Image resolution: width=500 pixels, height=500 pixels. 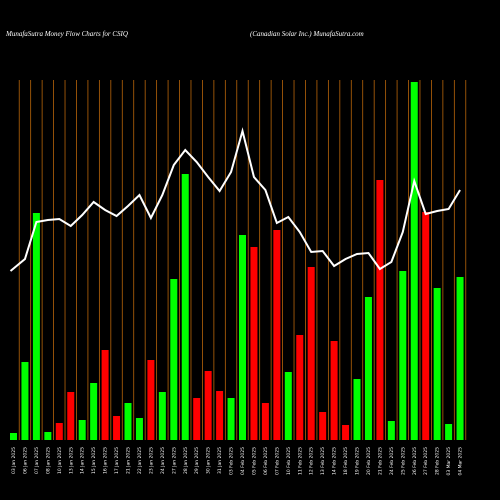 I want to click on x-tick-label: 07 Feb 2025, so click(x=277, y=461).